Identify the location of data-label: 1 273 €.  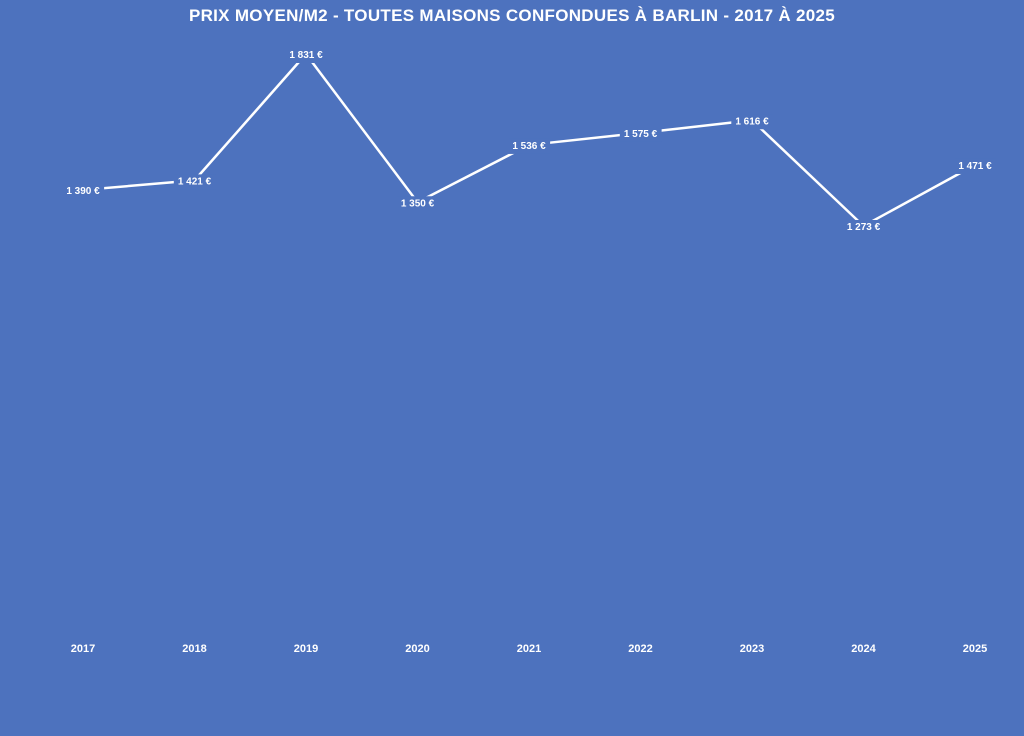
(864, 227).